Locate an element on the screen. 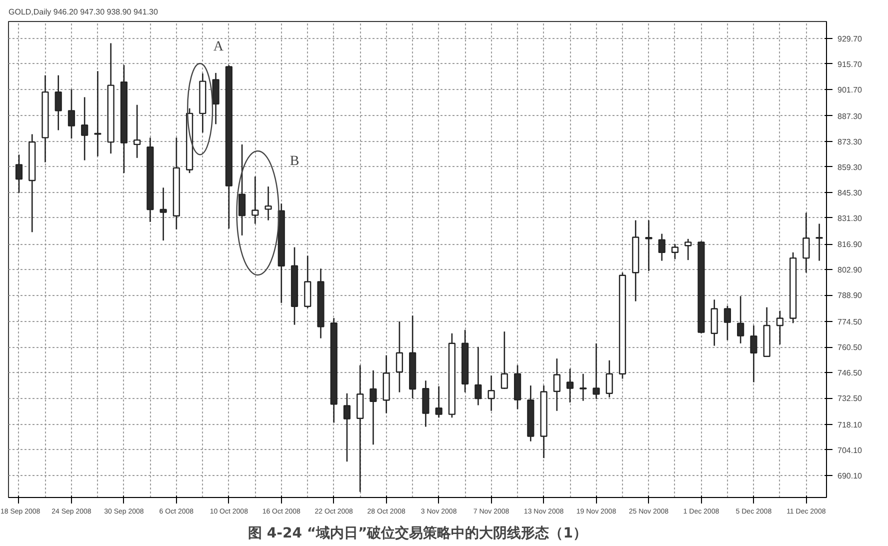 Image resolution: width=888 pixels, height=546 pixels. y-tick-label: 802.90 is located at coordinates (850, 270).